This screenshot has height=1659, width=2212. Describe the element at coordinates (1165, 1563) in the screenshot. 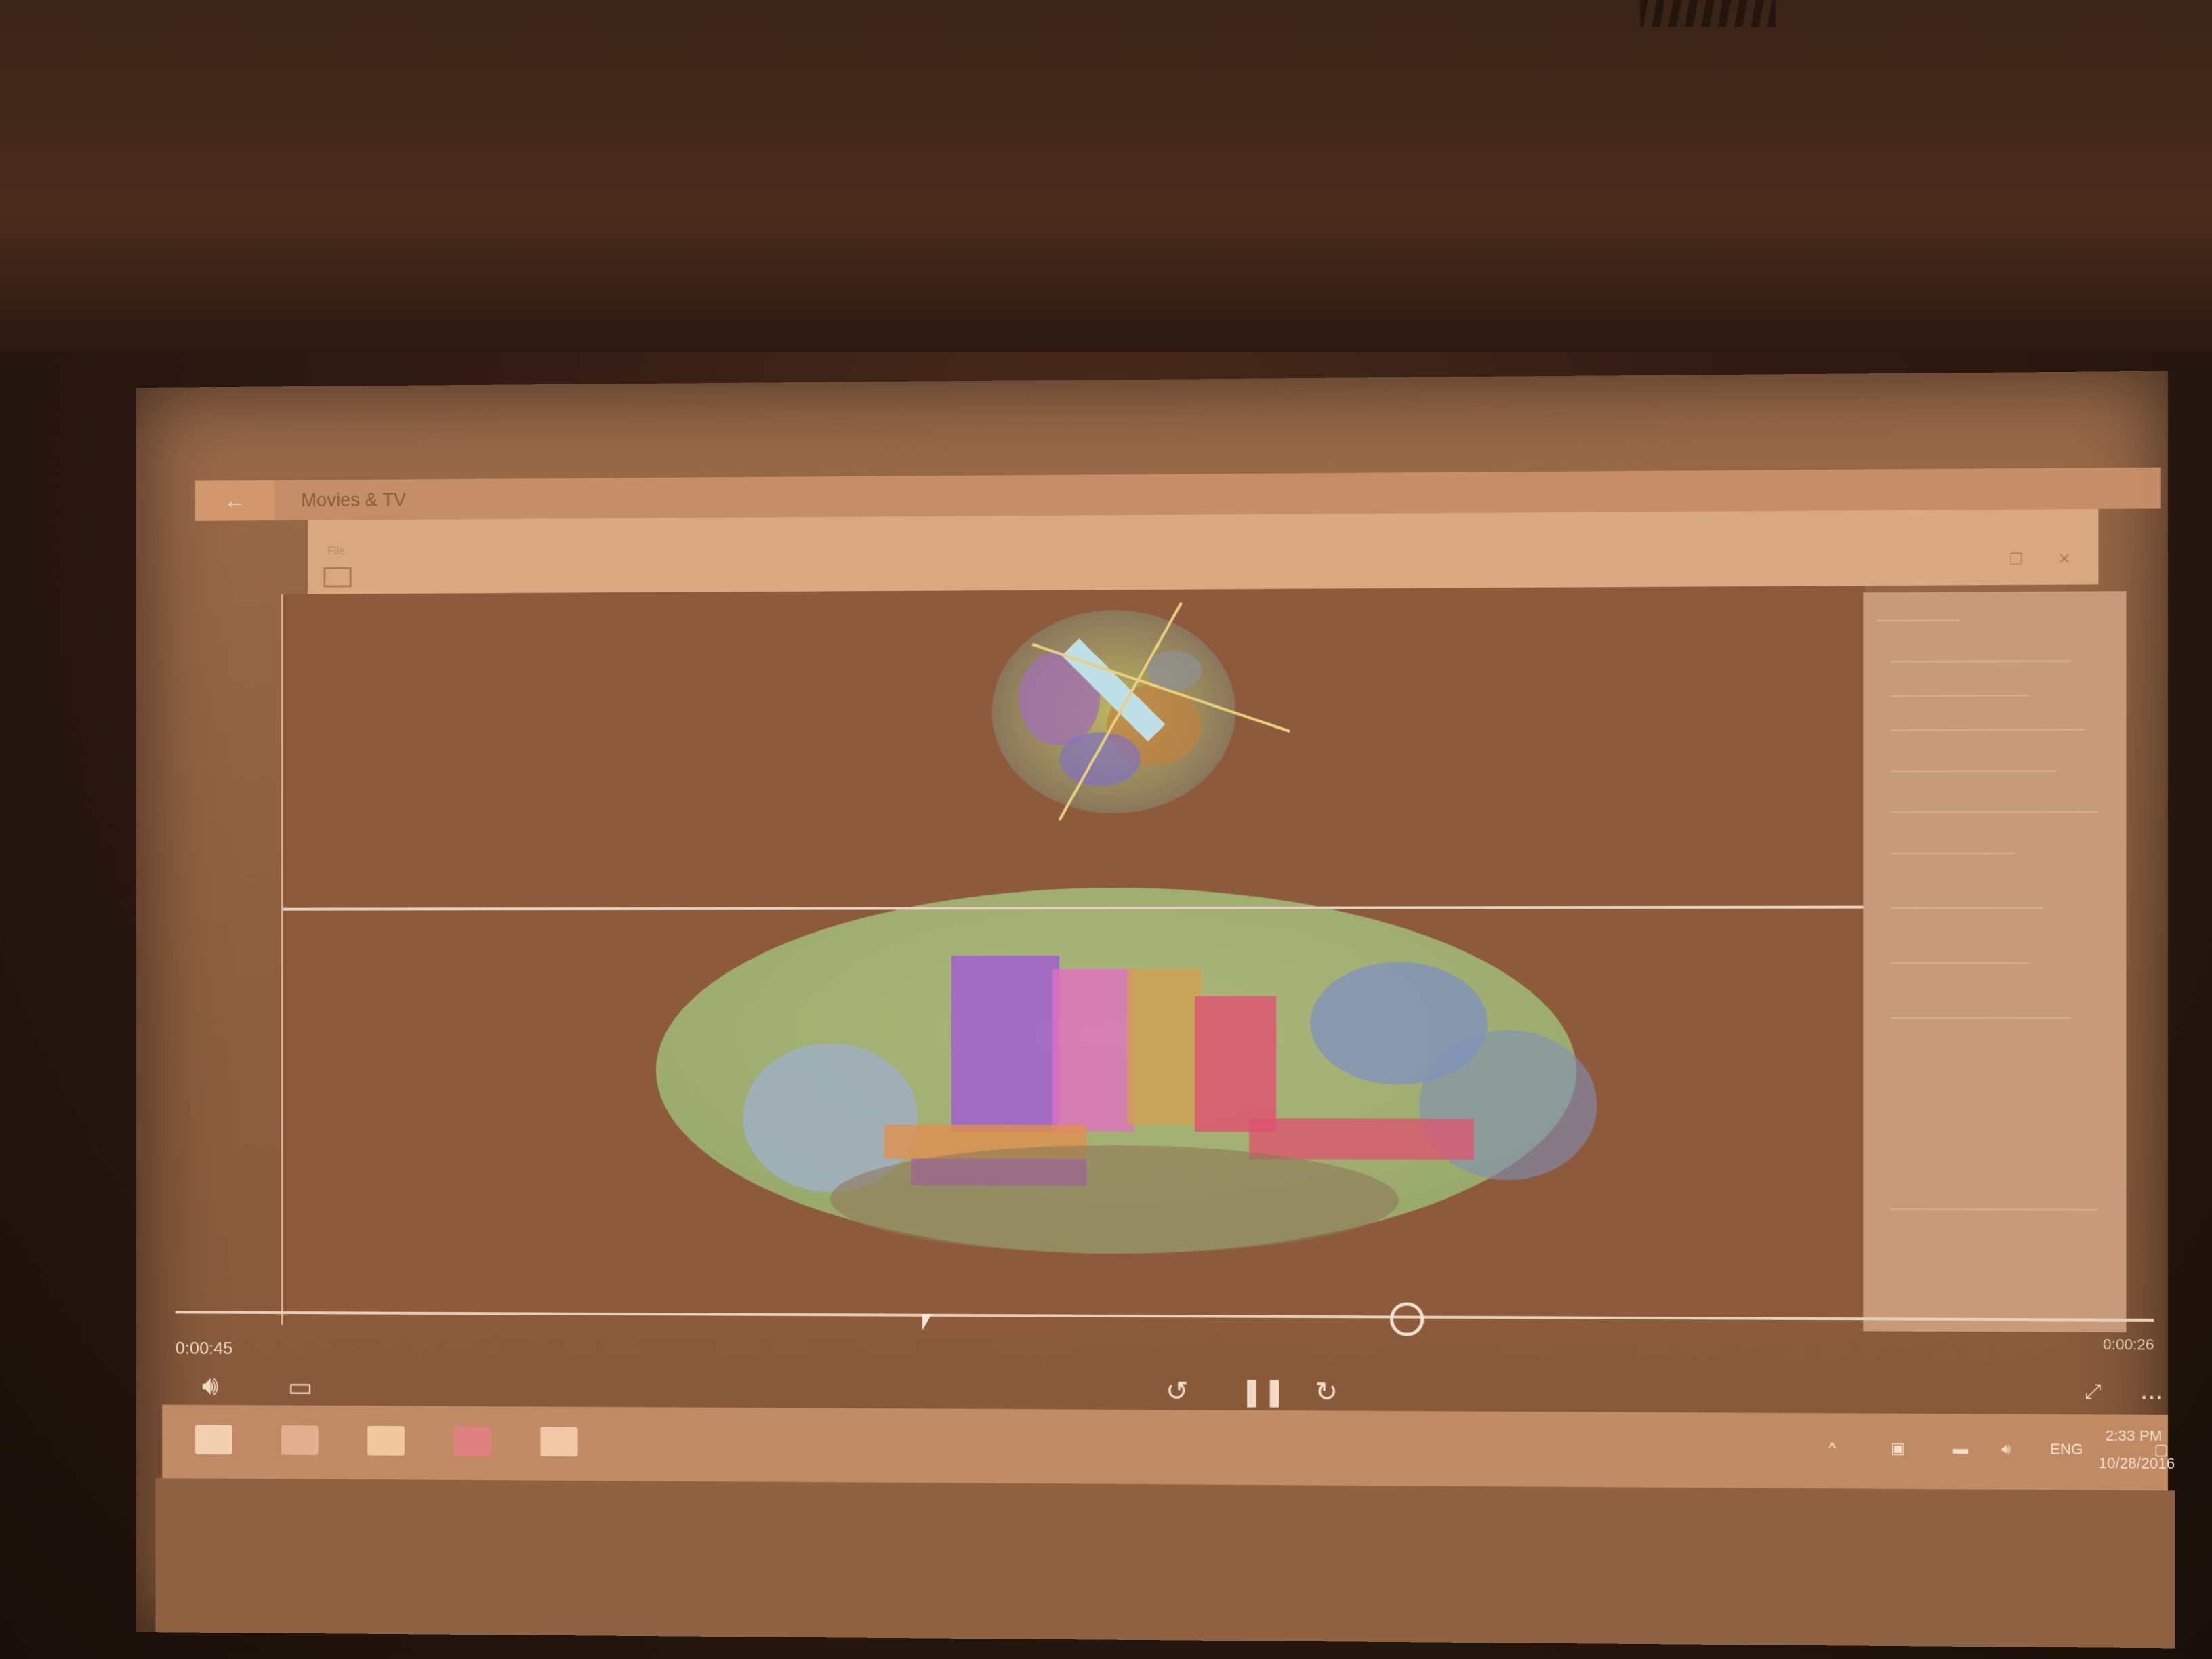

I see `screen-lower-area` at that location.